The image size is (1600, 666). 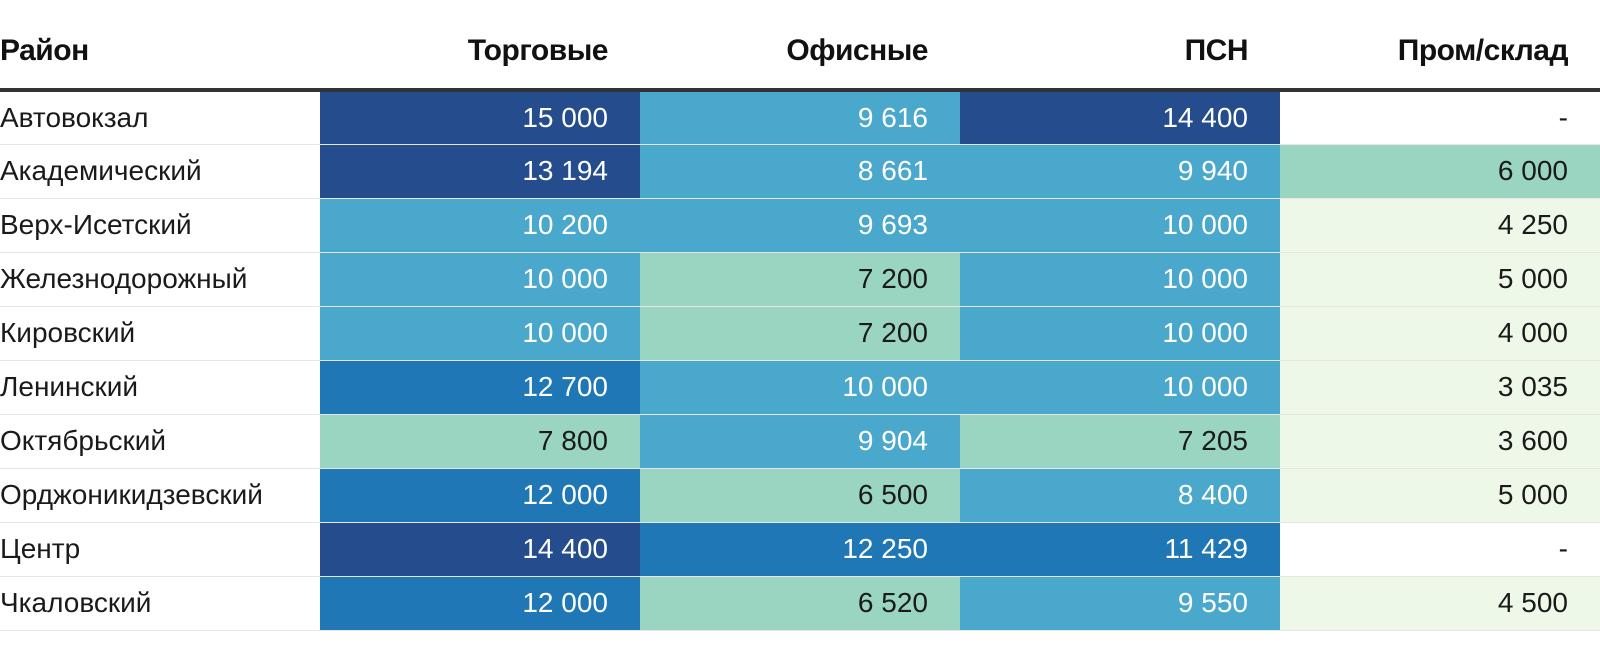 I want to click on psn-value-cell: 9 550, so click(x=1120, y=603).